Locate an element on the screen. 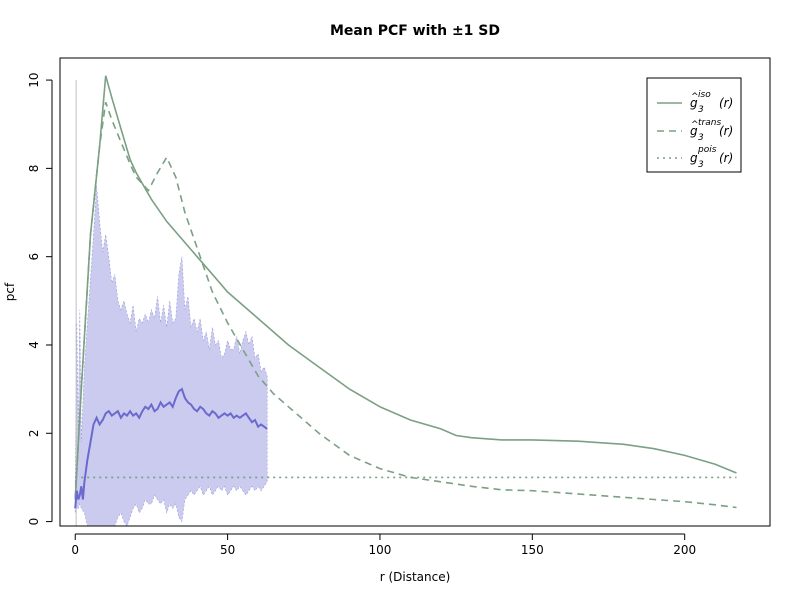 The image size is (800, 600). chart-title: Mean PCF with ±1 SD is located at coordinates (415, 31).